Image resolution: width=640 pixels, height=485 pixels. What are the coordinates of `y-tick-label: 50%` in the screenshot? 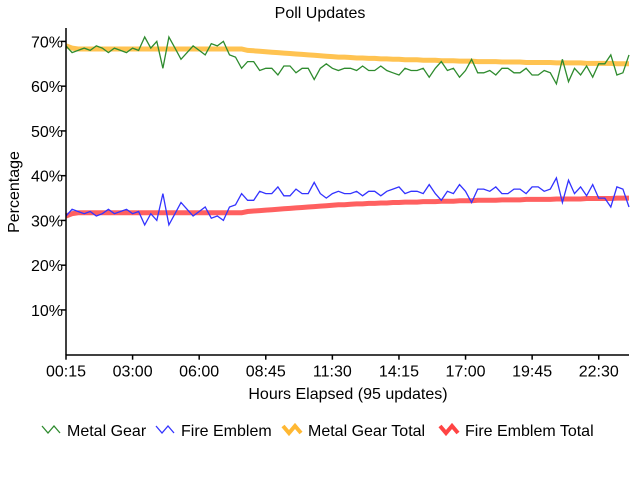 It's located at (47, 132).